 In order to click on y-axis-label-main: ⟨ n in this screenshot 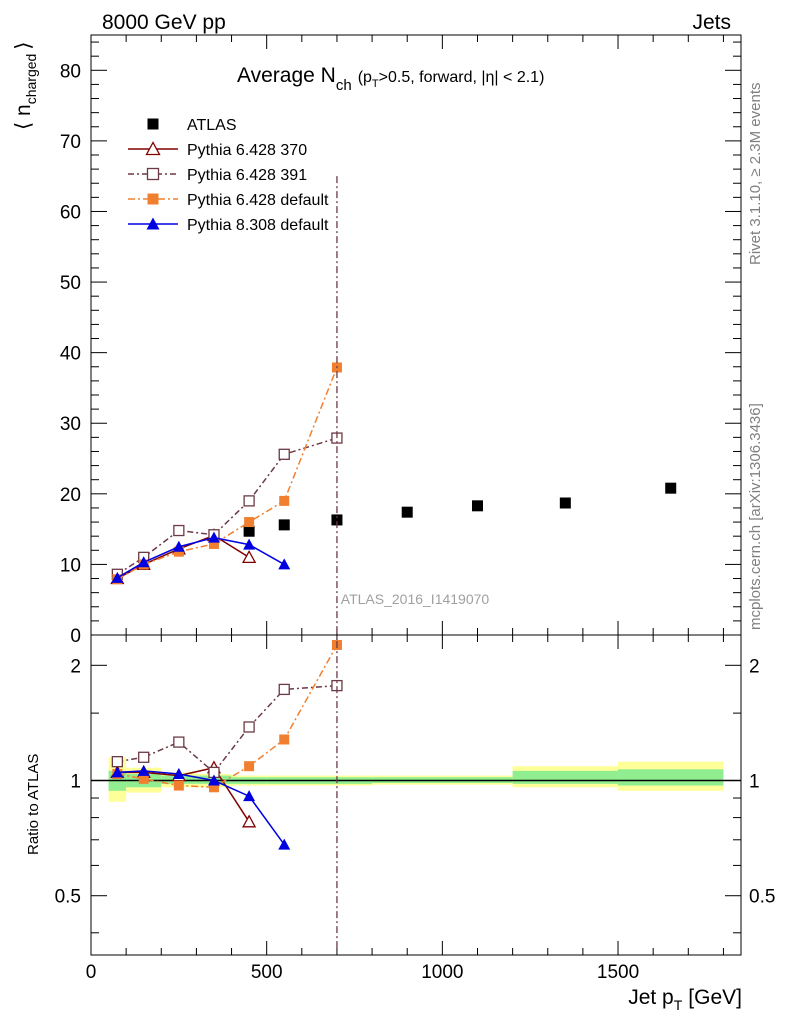, I will do `click(23, 117)`.